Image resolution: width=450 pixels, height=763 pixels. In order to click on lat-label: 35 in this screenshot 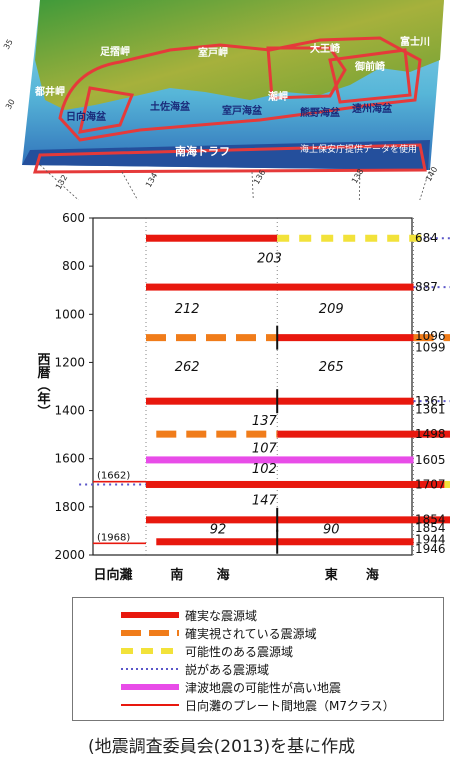, I will do `click(8, 44)`.